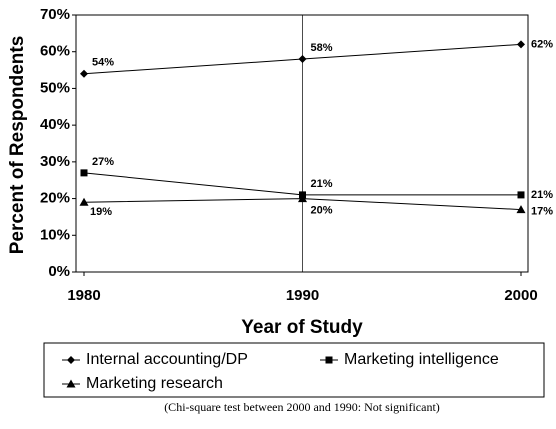  What do you see at coordinates (322, 210) in the screenshot?
I see `data-label: 20%` at bounding box center [322, 210].